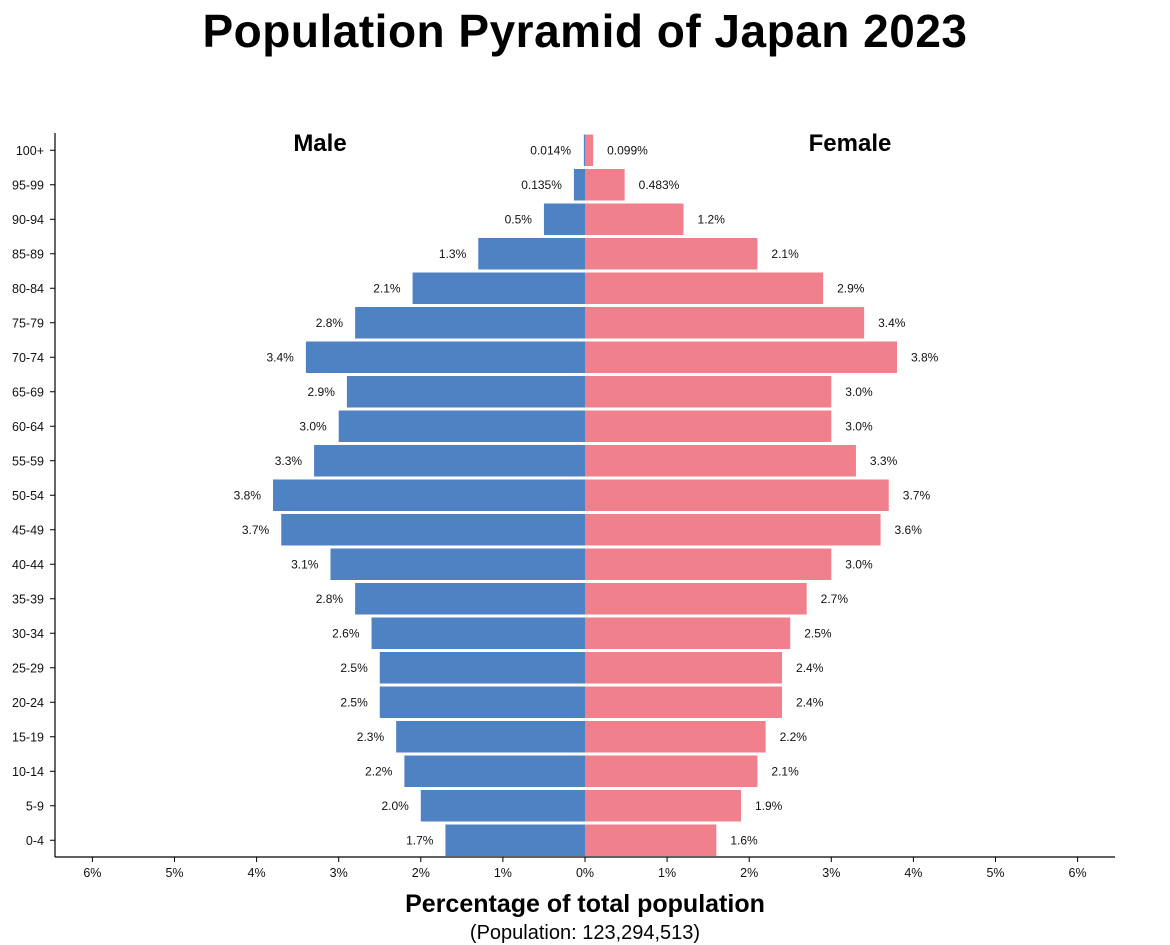 The height and width of the screenshot is (945, 1170). Describe the element at coordinates (289, 461) in the screenshot. I see `label-male-55-59: 3.3%` at that location.